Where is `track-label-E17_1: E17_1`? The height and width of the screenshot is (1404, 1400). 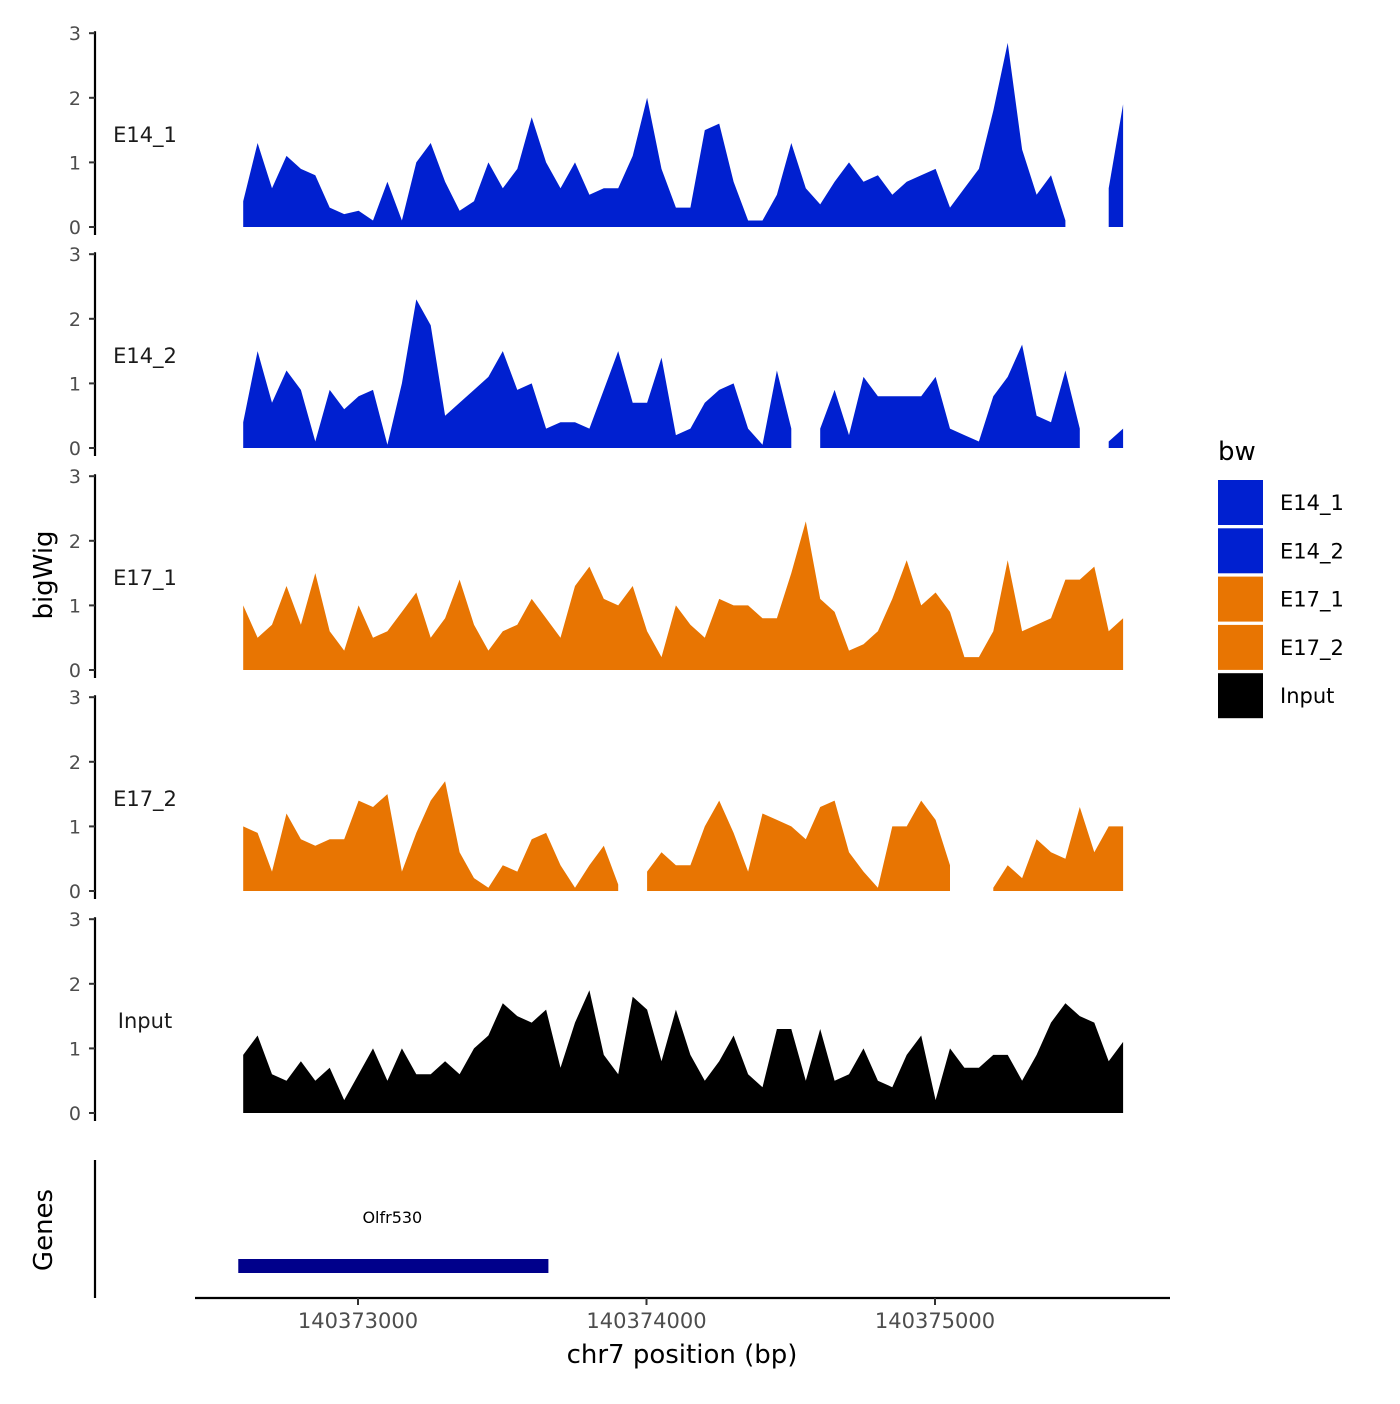 track-label-E17_1: E17_1 is located at coordinates (145, 578).